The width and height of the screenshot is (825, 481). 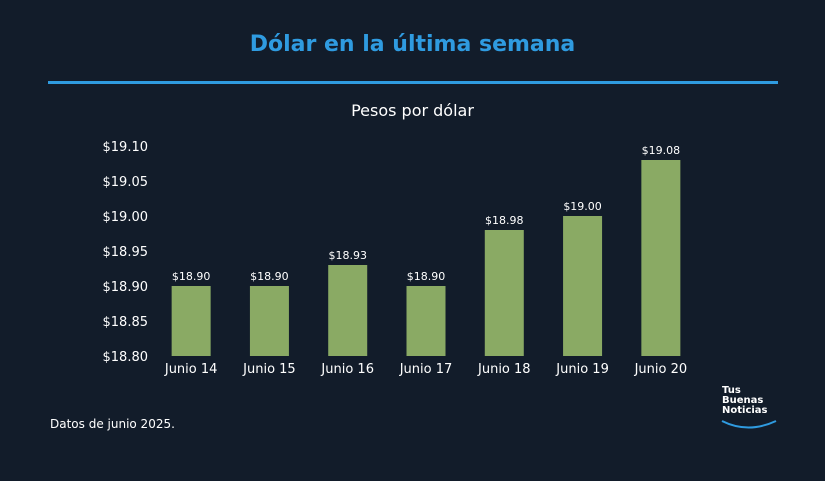 I want to click on x-tick-label: Junio 16, so click(x=347, y=369).